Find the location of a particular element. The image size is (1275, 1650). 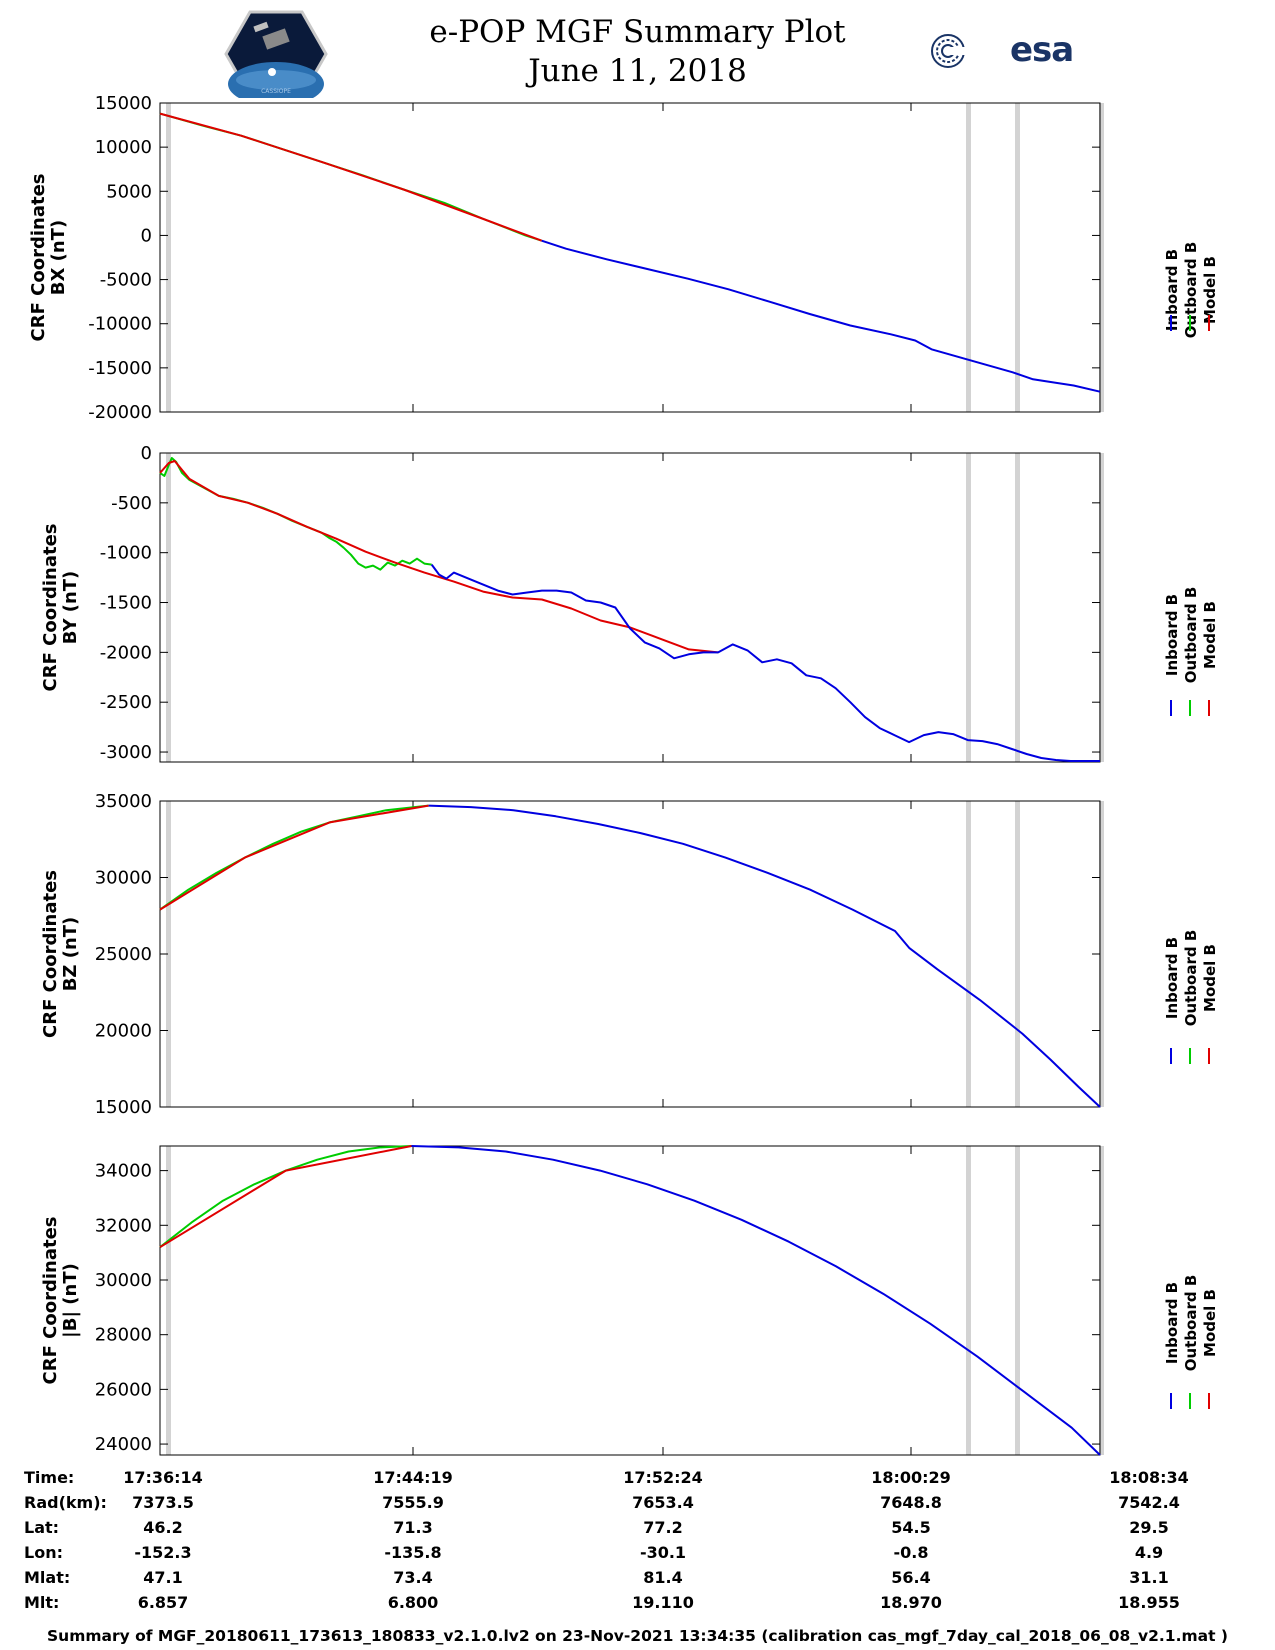

y-tick-label: 35000 is located at coordinates (123, 801).